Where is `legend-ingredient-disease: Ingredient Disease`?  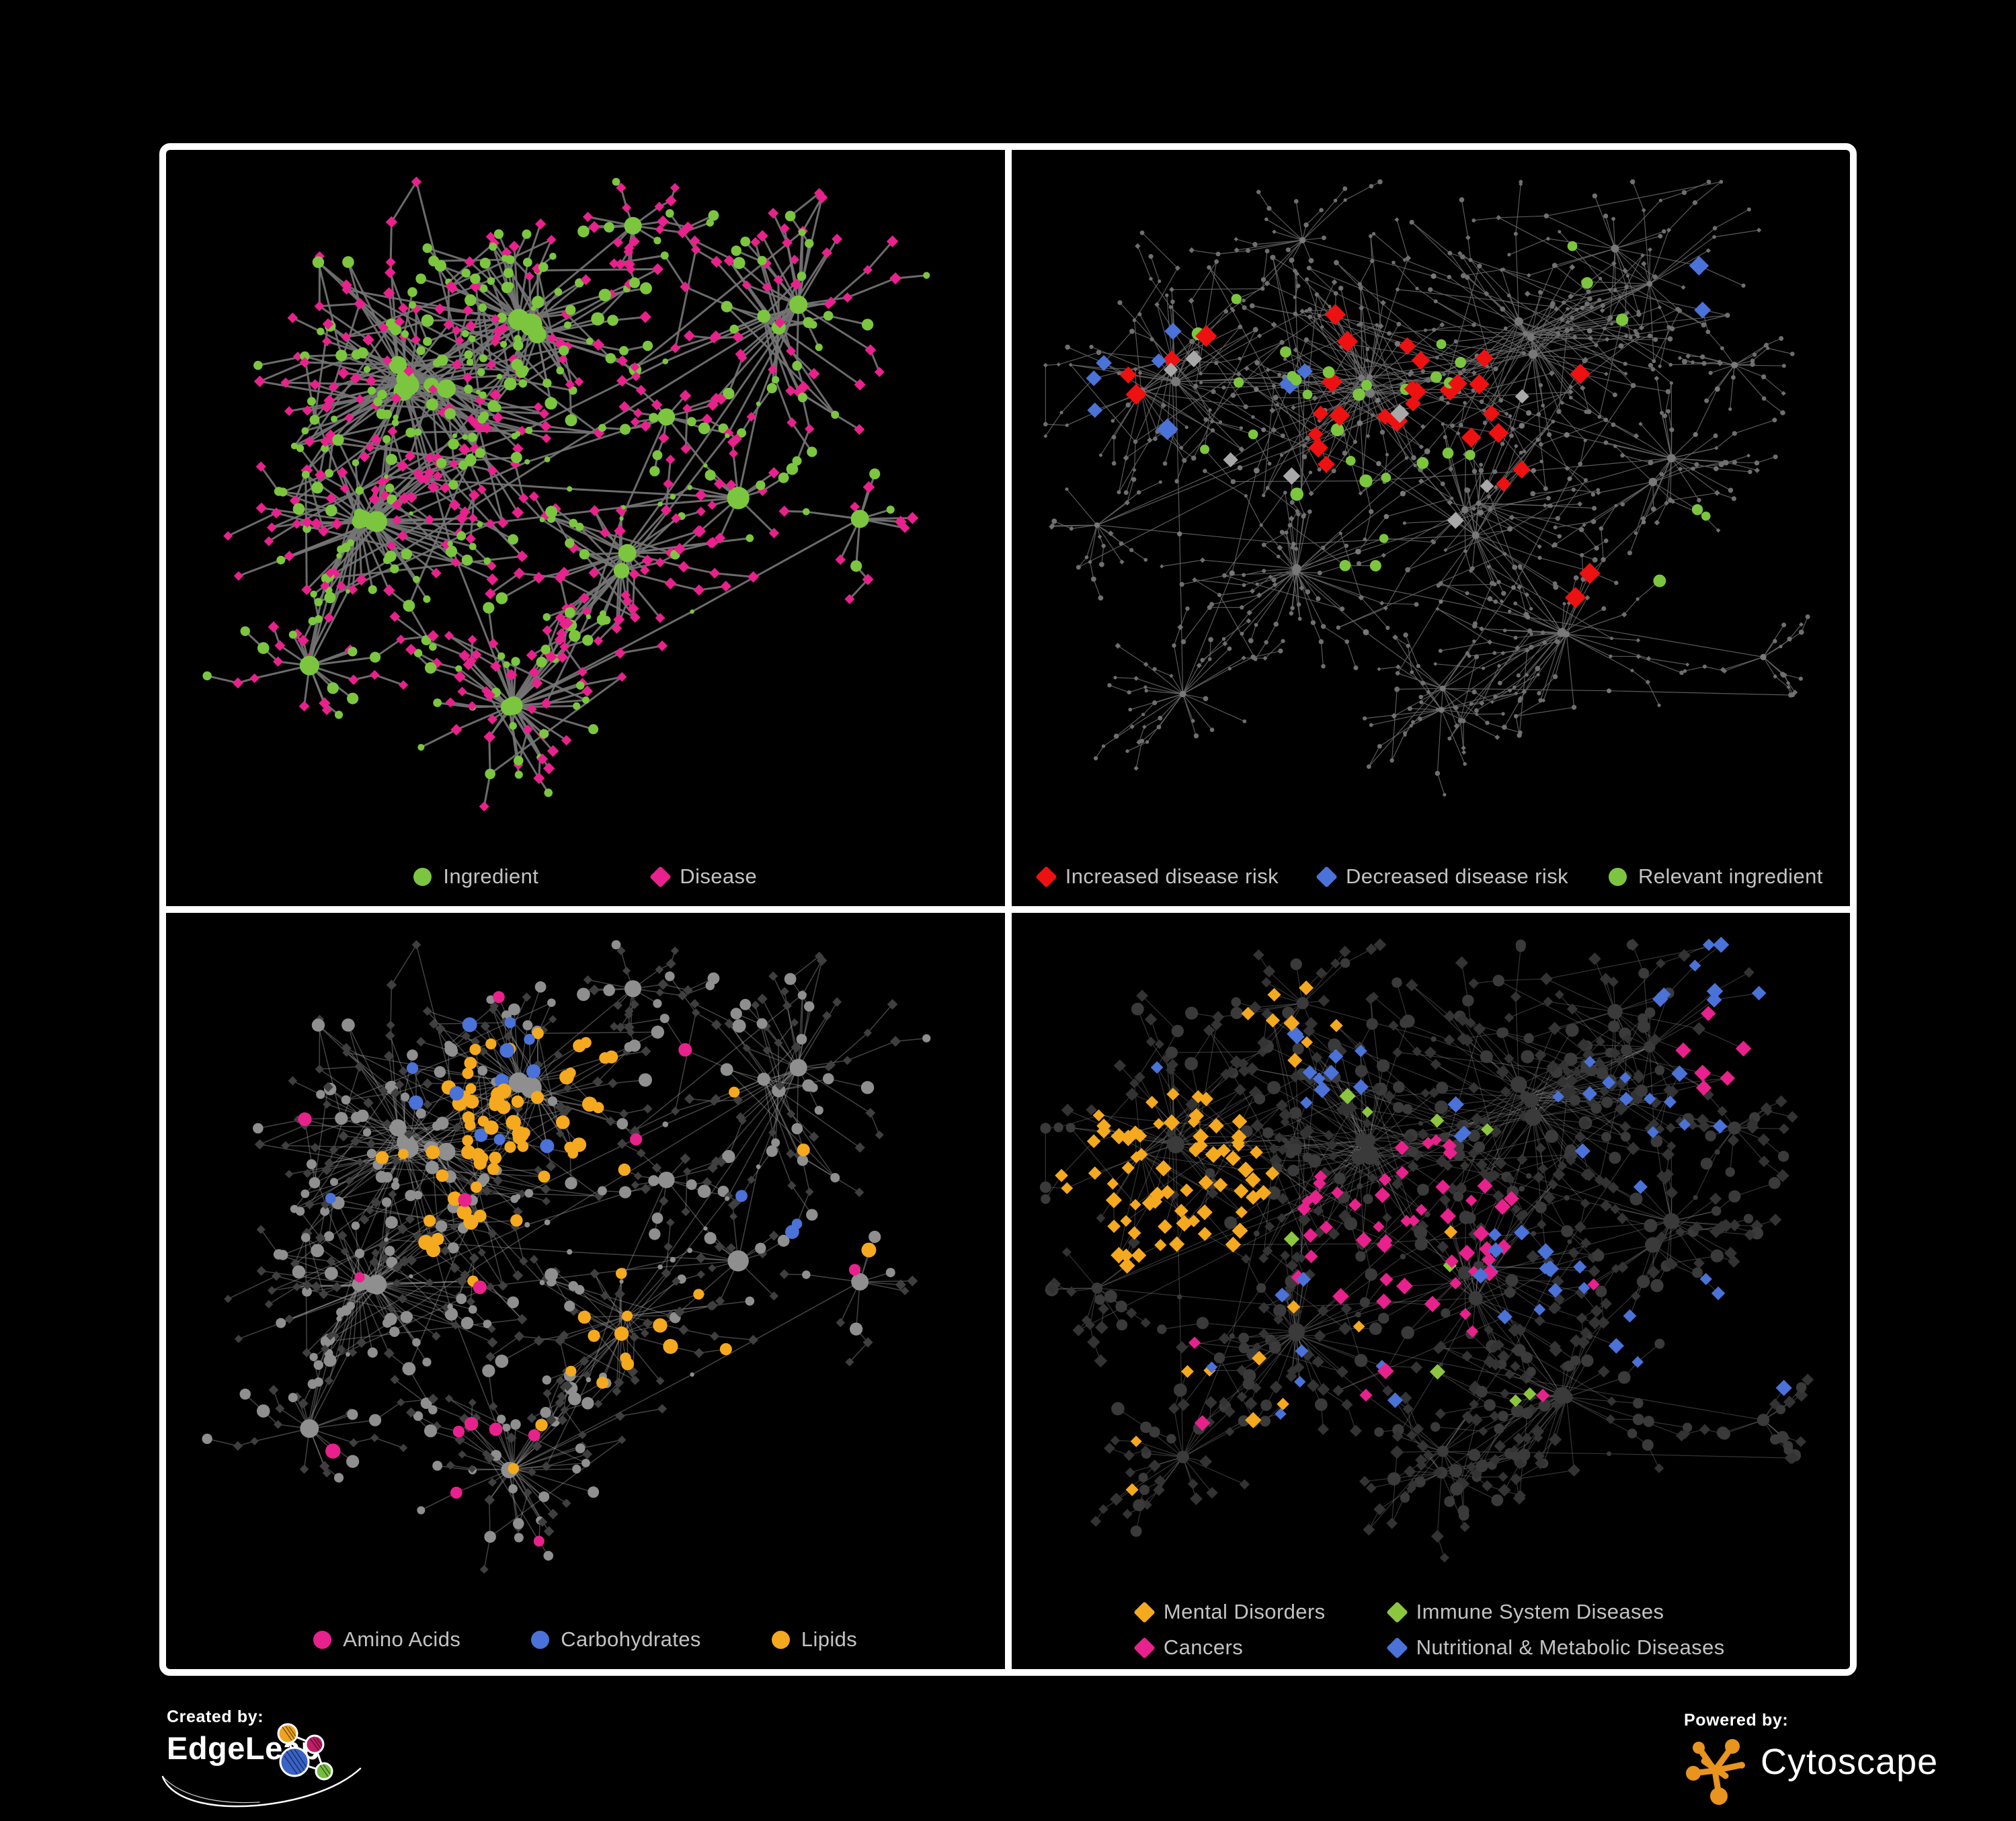 legend-ingredient-disease: Ingredient Disease is located at coordinates (585, 877).